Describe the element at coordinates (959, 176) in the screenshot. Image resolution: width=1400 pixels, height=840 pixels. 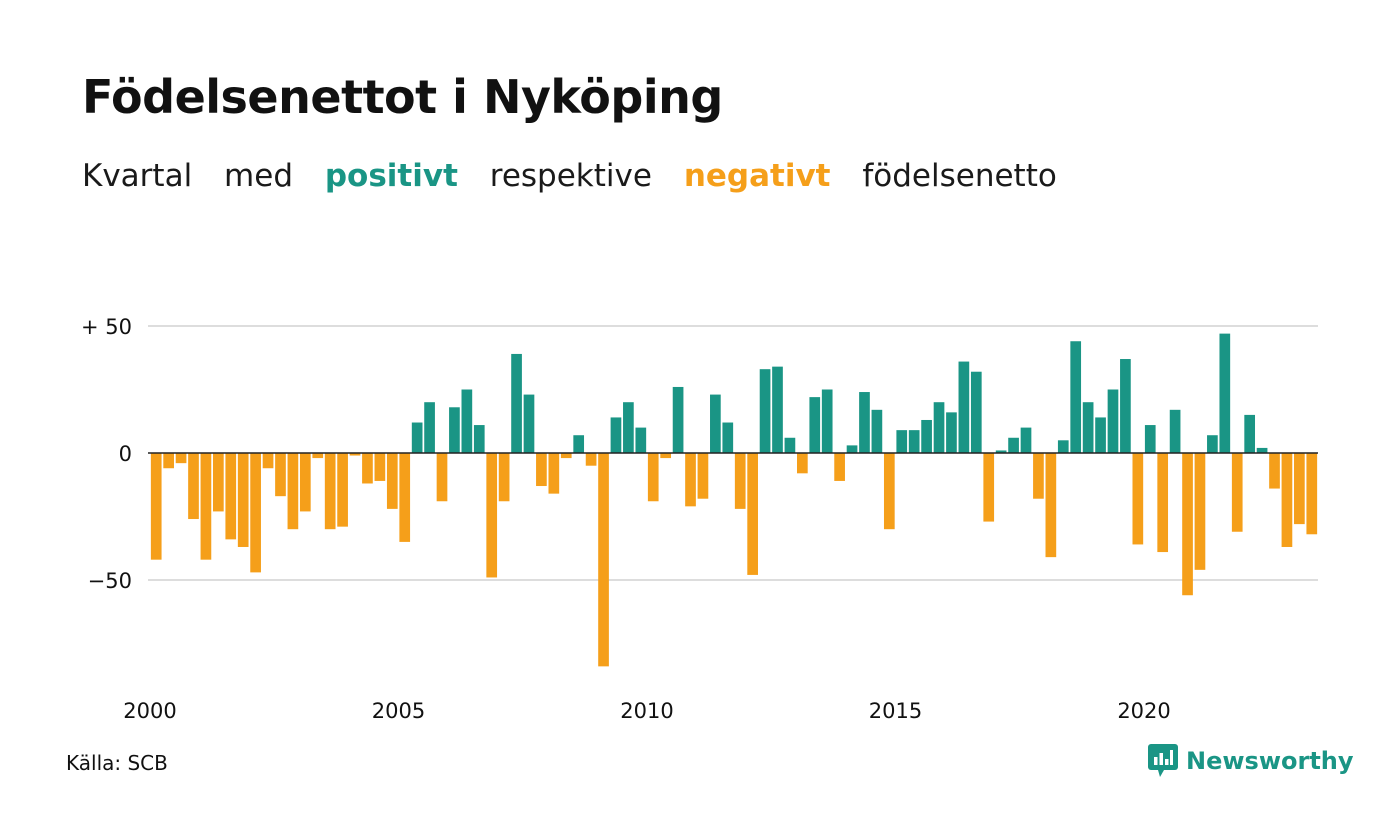
I see `subtitle-word: födelsenetto` at that location.